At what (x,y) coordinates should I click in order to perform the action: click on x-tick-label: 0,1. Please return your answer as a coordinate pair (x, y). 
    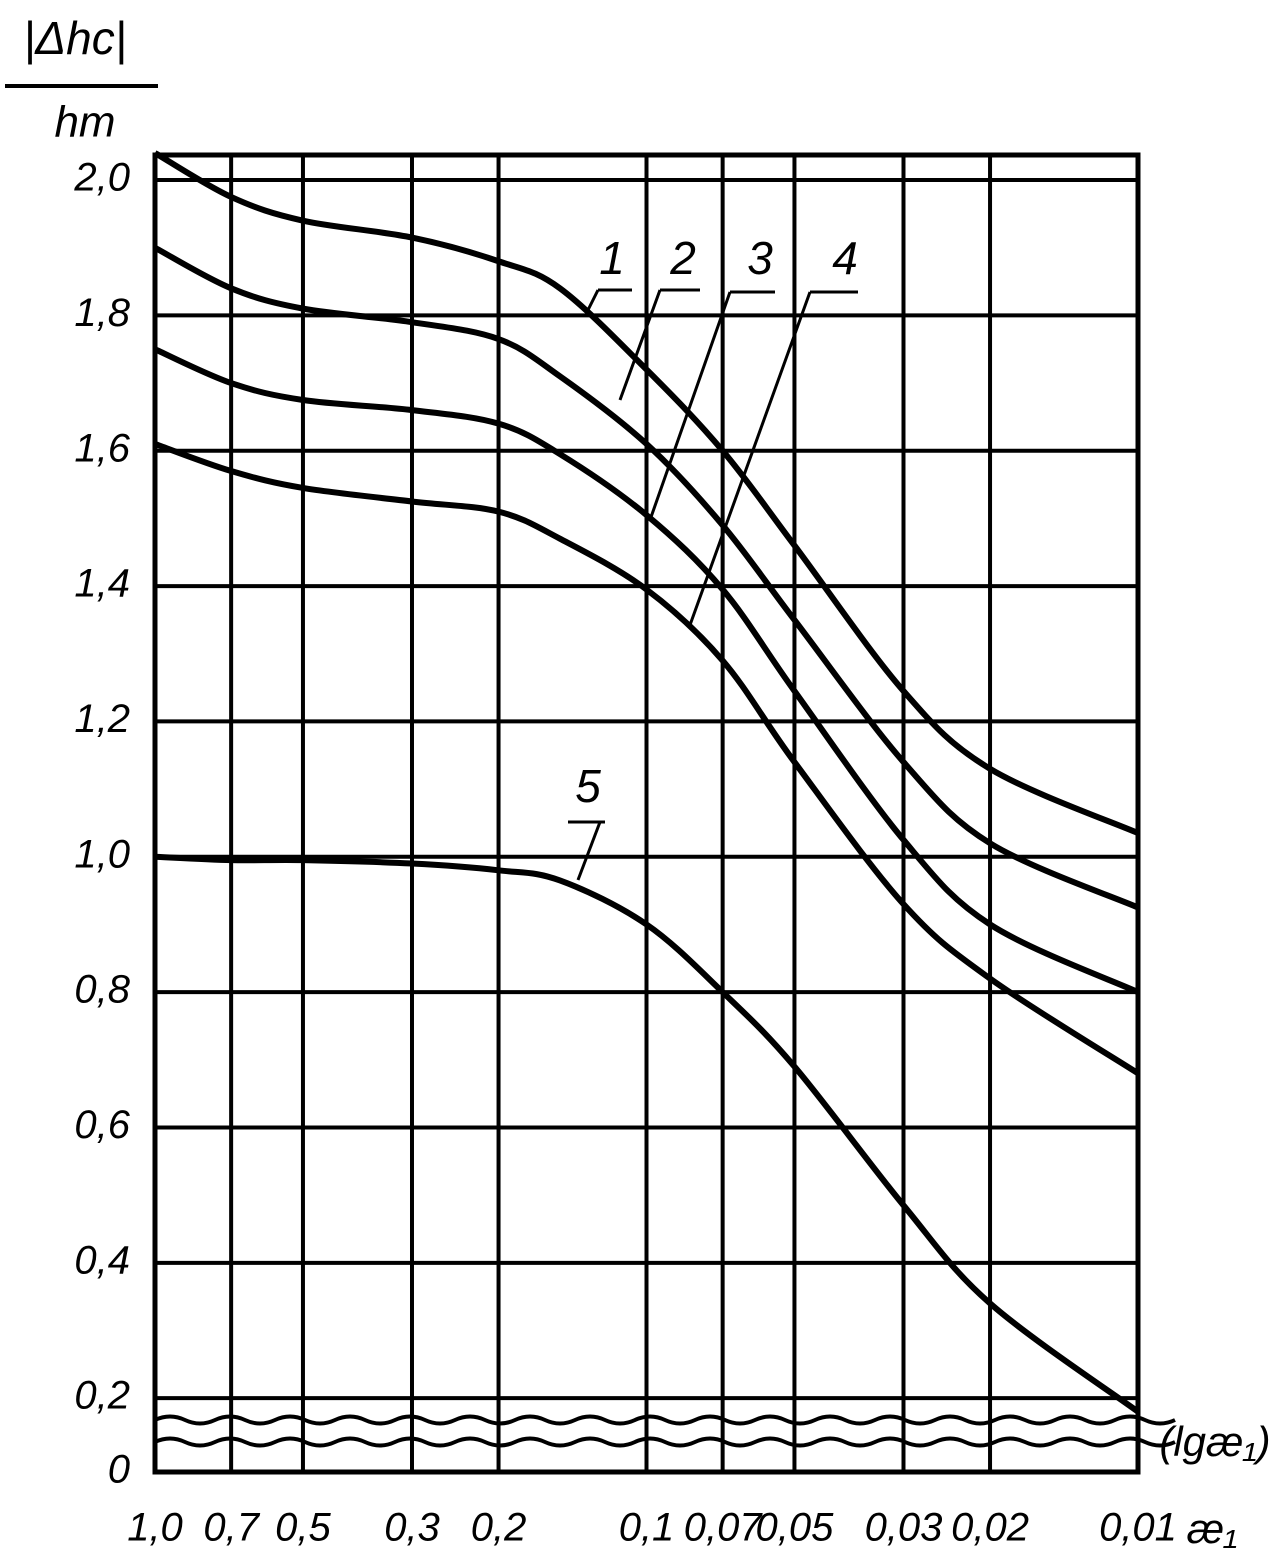
    Looking at the image, I should click on (647, 1528).